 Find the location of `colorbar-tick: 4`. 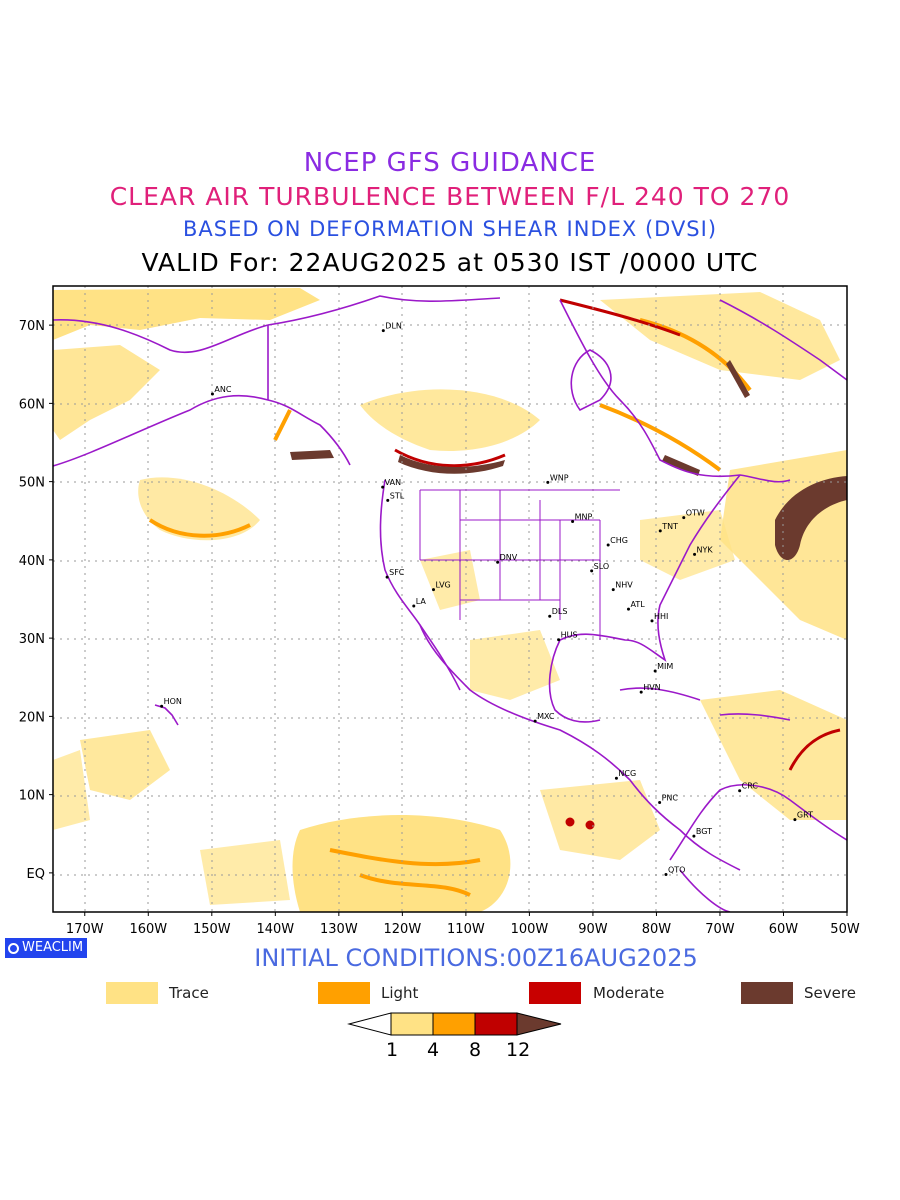

colorbar-tick: 4 is located at coordinates (433, 1050).